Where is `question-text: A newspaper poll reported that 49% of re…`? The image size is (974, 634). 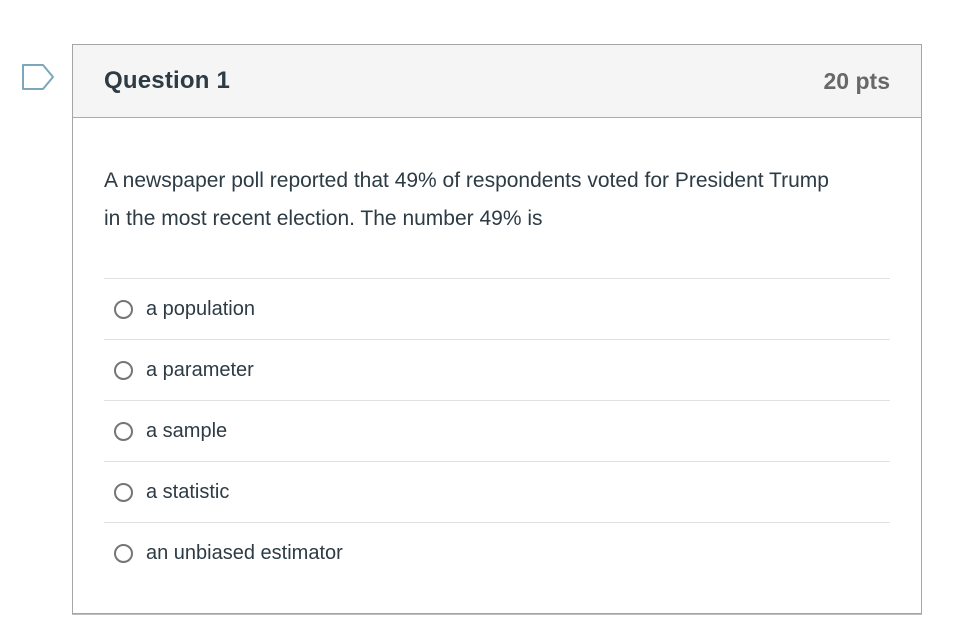
question-text: A newspaper poll reported that 49% of re… is located at coordinates (466, 199).